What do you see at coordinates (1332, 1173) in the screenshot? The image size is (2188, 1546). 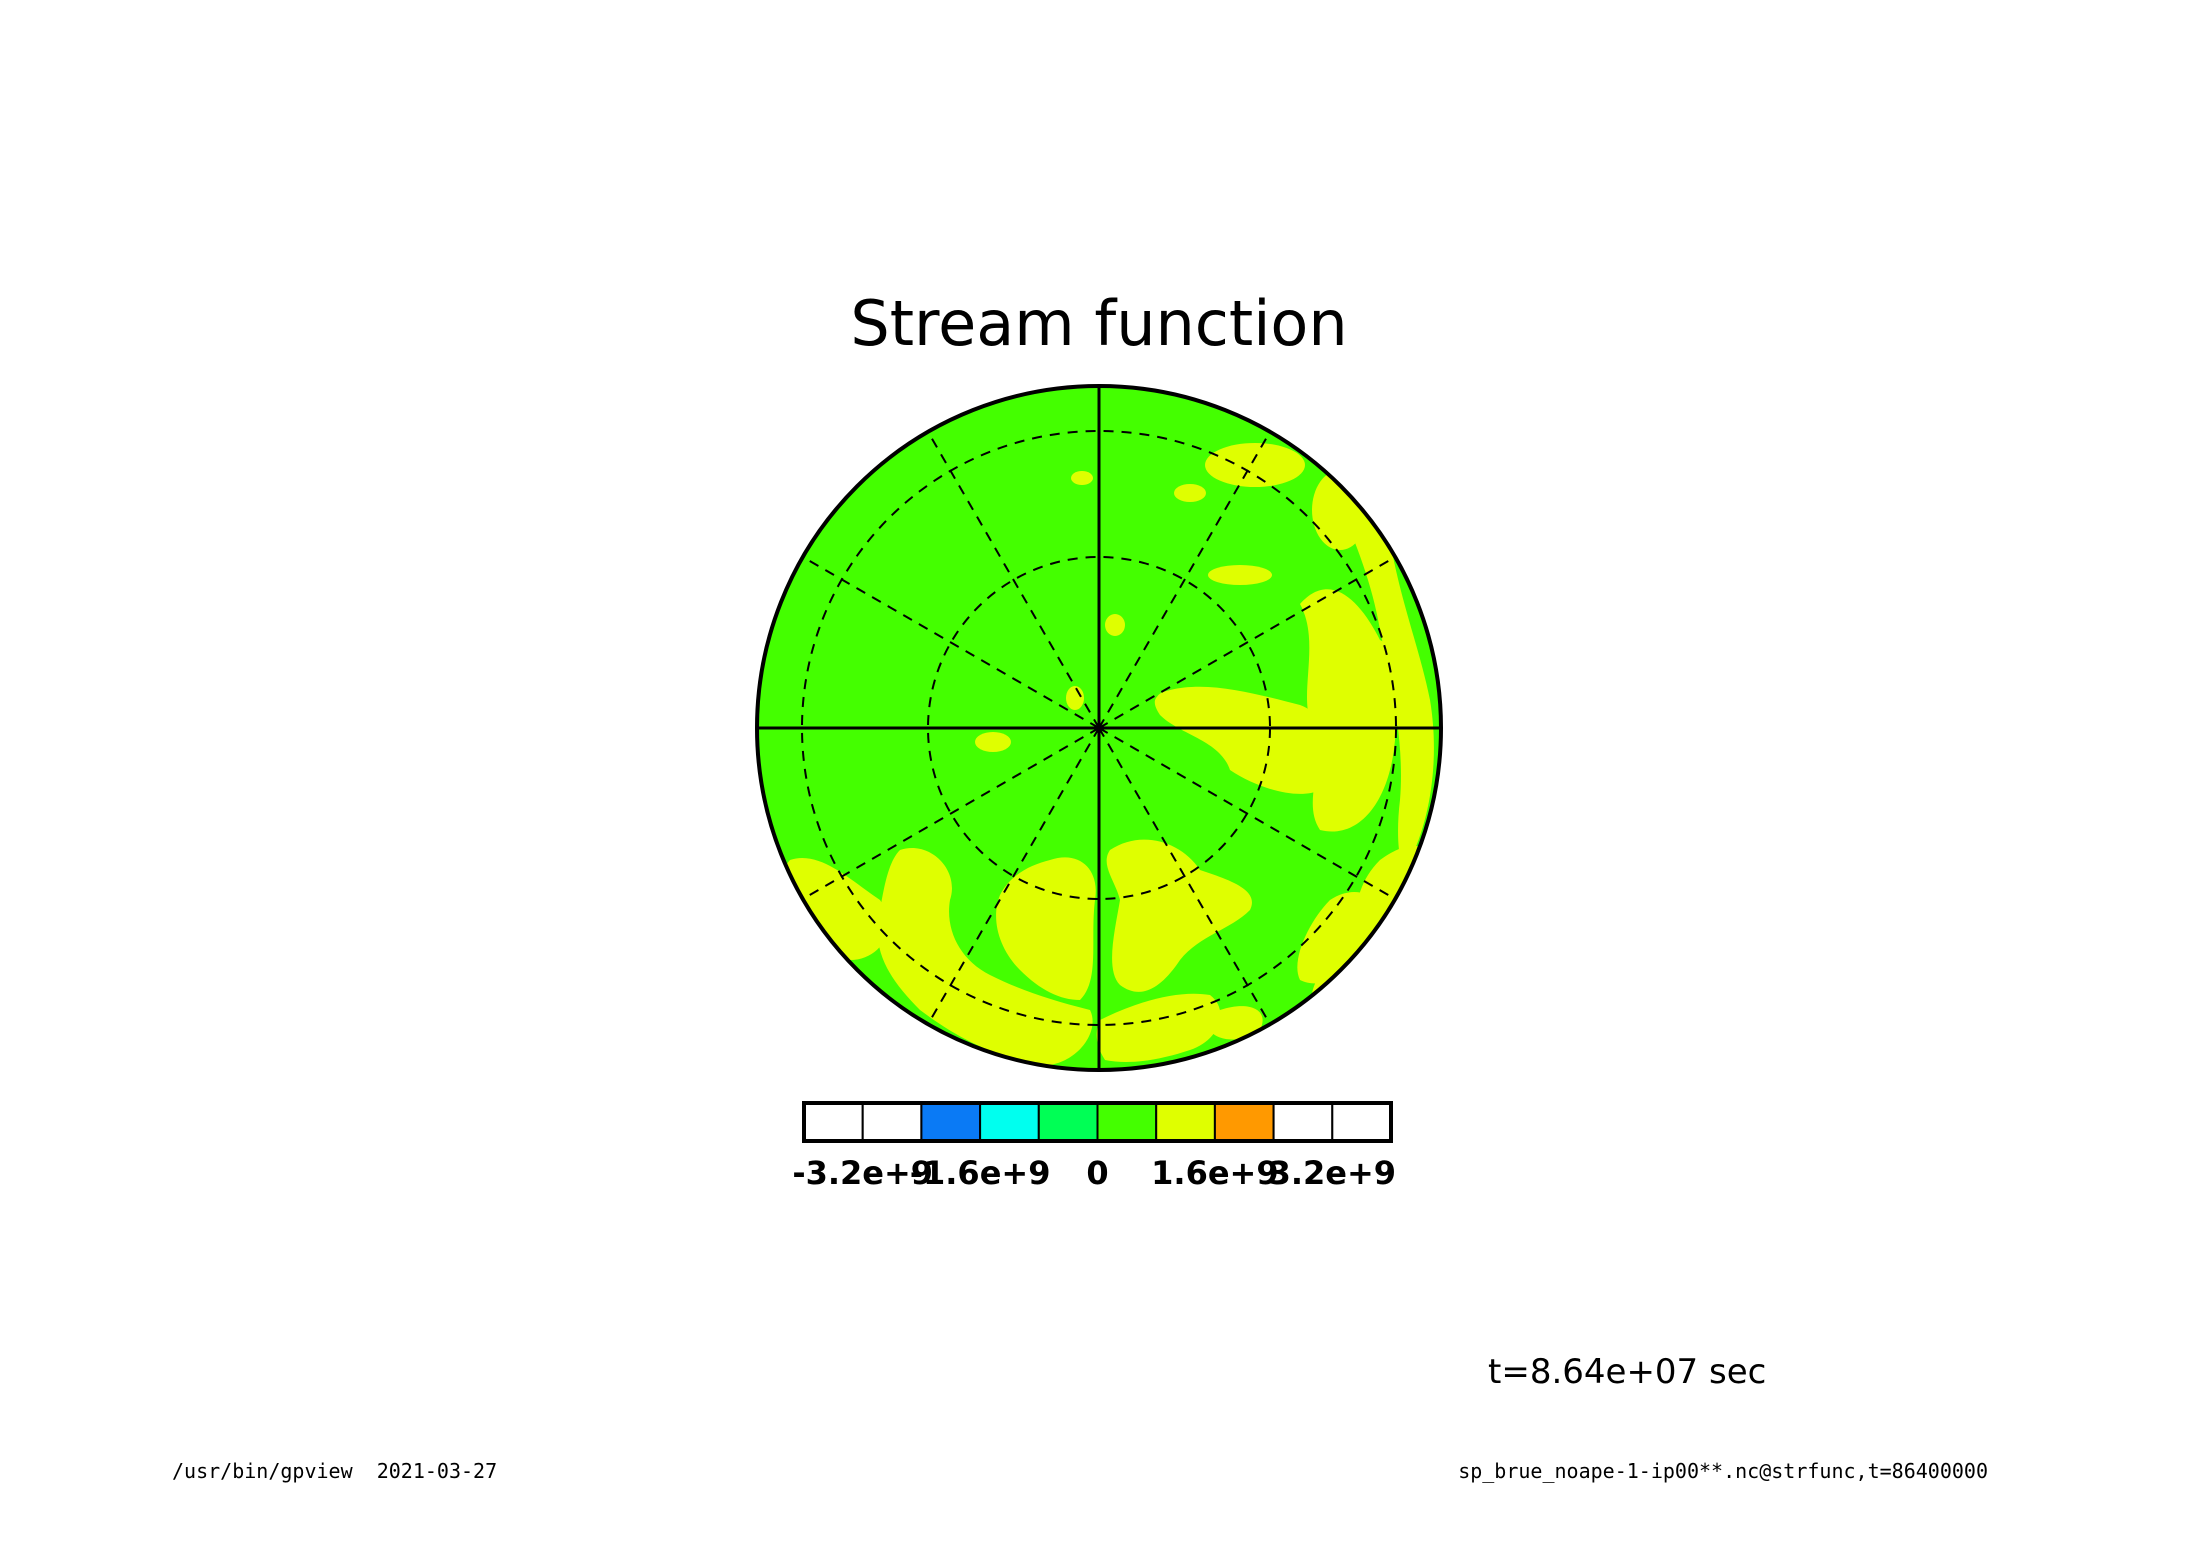 I see `colorbar-tick-label: 3.2e+9` at bounding box center [1332, 1173].